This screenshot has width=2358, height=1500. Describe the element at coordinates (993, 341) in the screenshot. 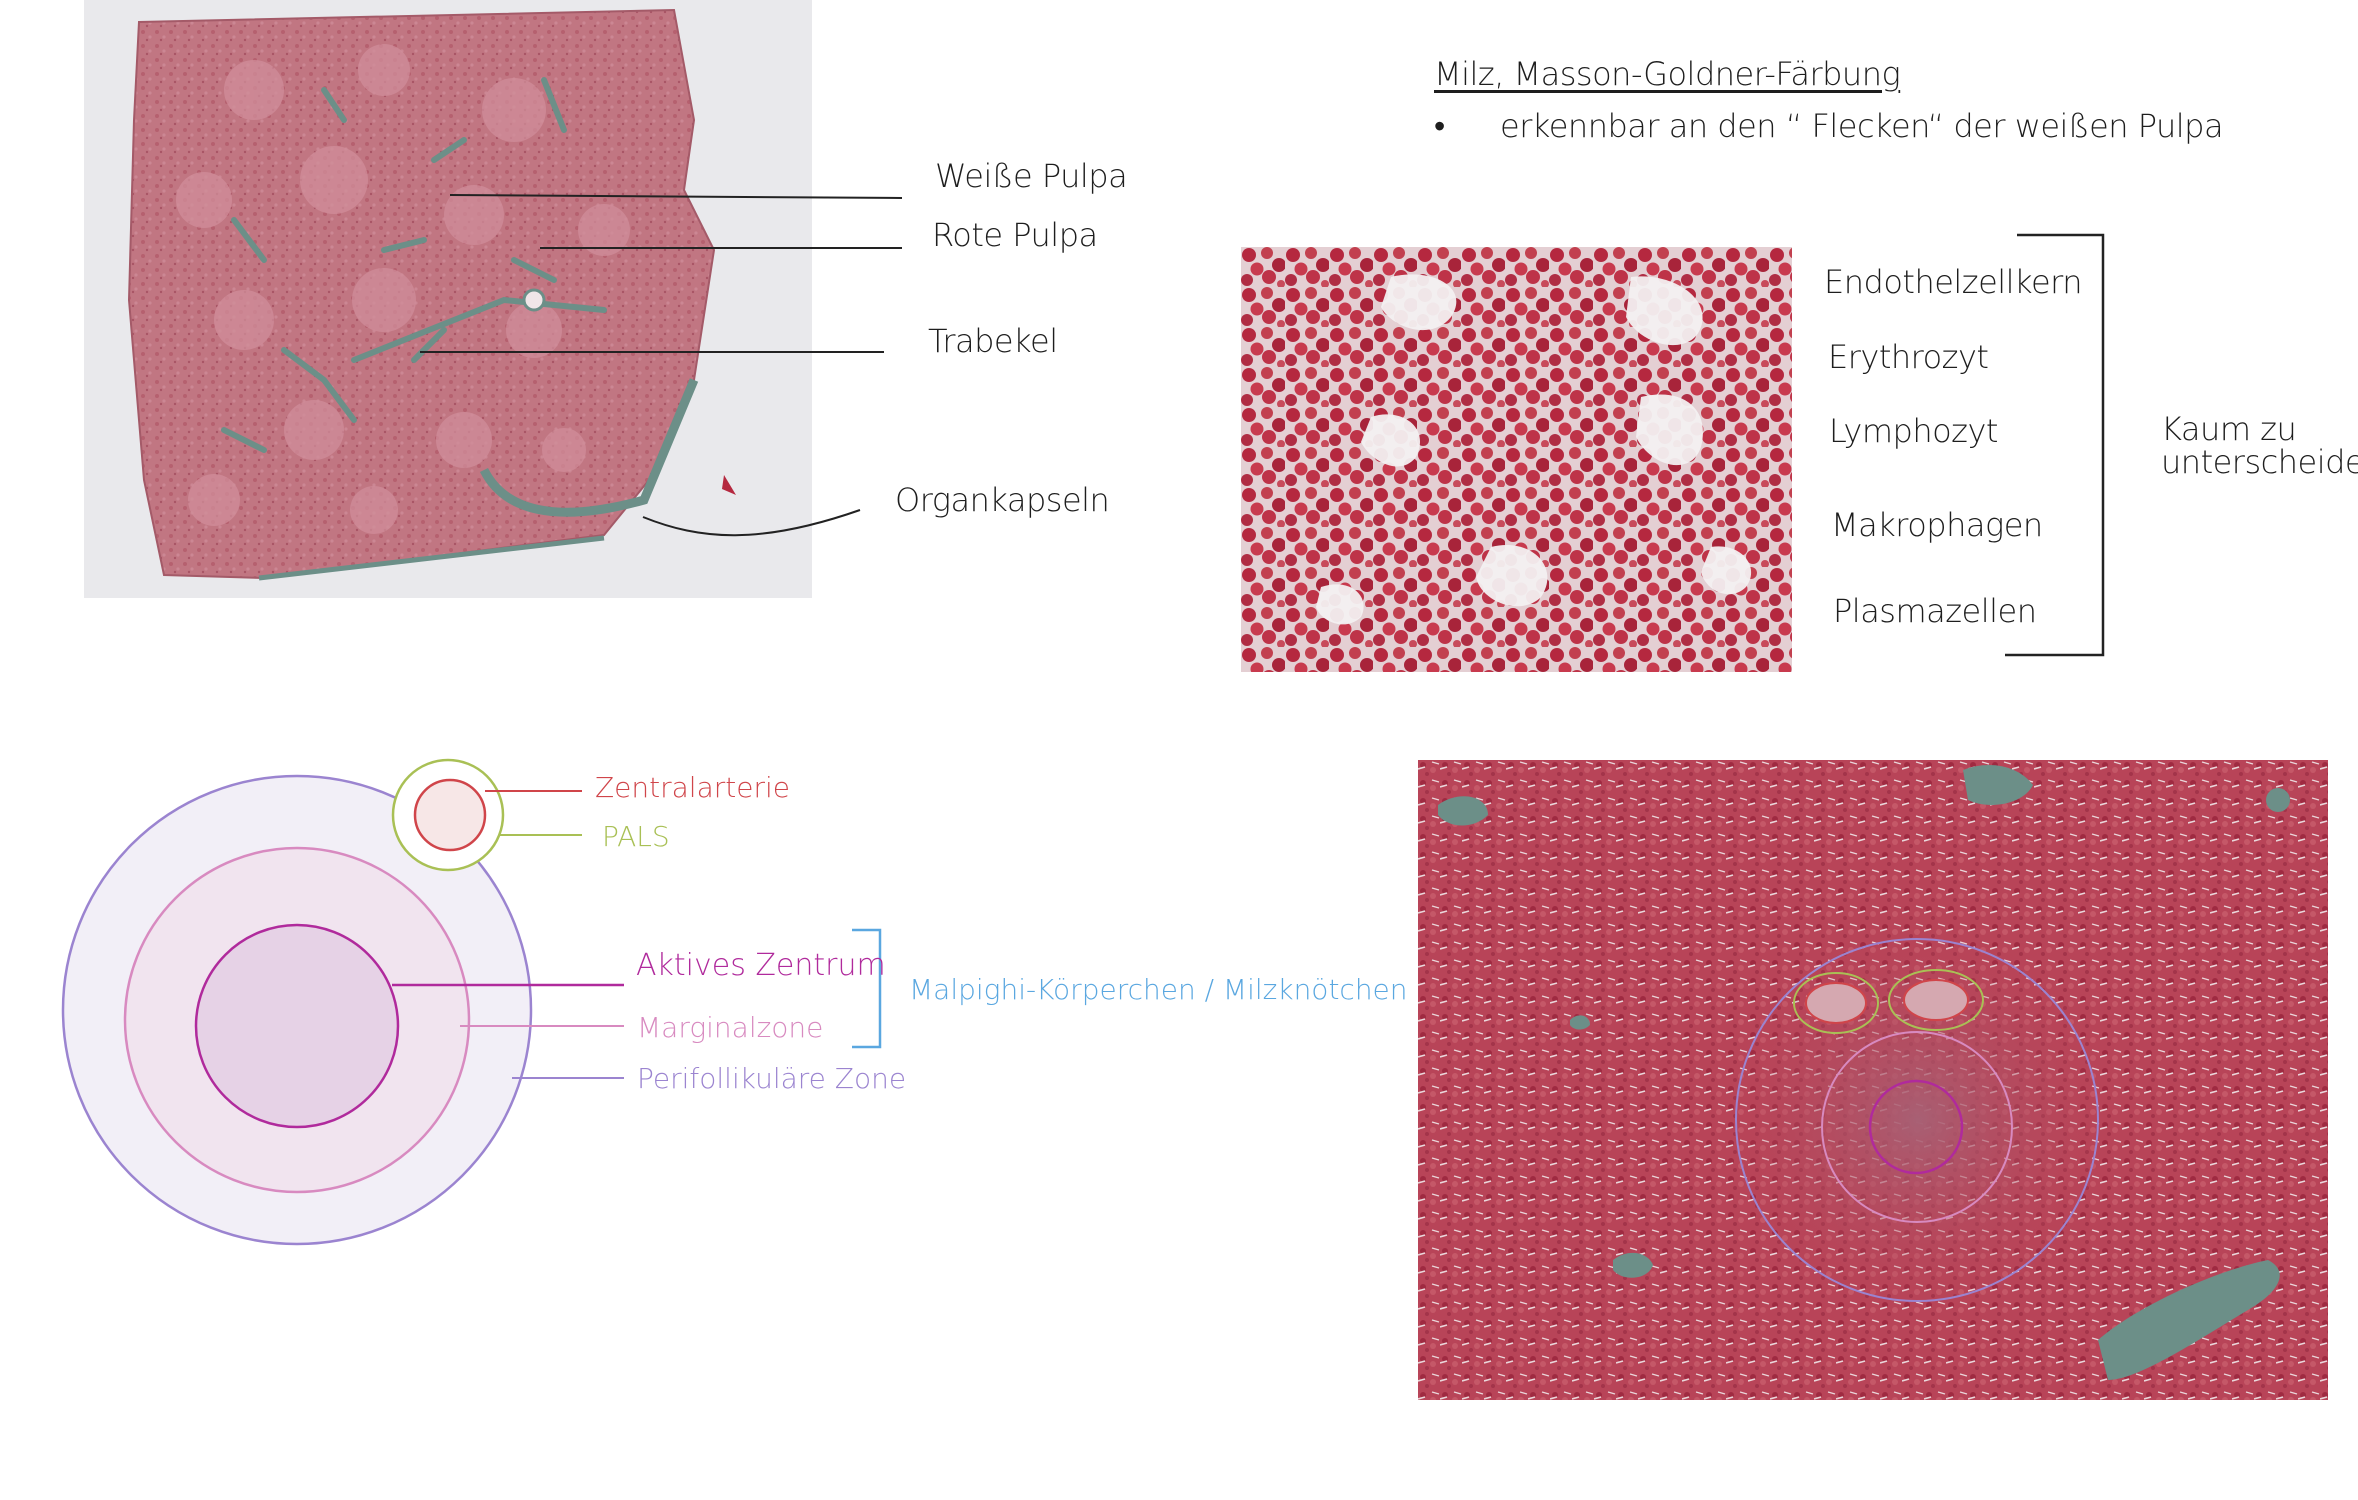

I see `label-trabecula: Trabekel` at that location.